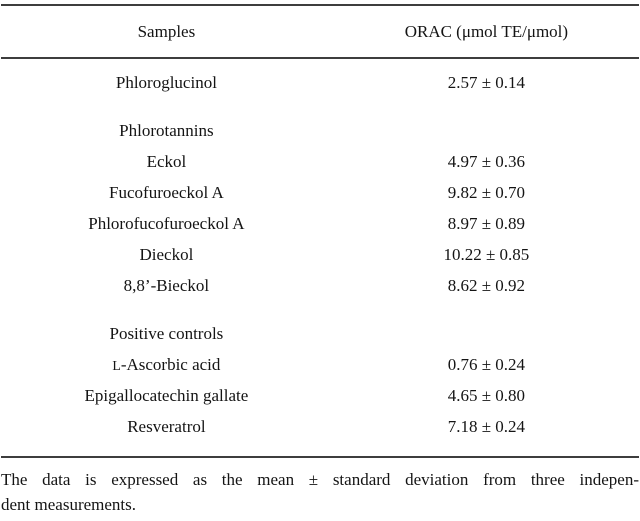 Image resolution: width=640 pixels, height=521 pixels. I want to click on orac-value: 4.97 ± 0.36, so click(486, 161).